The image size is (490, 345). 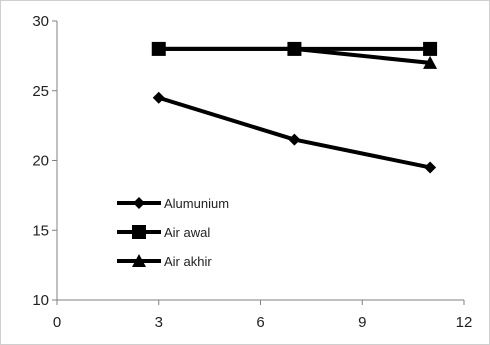 I want to click on data-point-square, so click(x=430, y=48).